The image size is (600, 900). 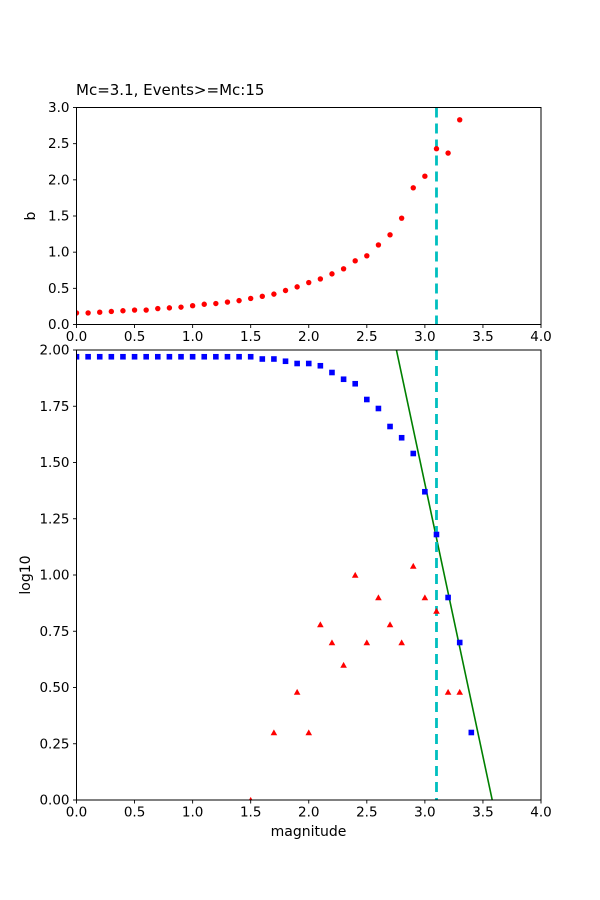 What do you see at coordinates (54, 463) in the screenshot?
I see `svg-text: 1.50` at bounding box center [54, 463].